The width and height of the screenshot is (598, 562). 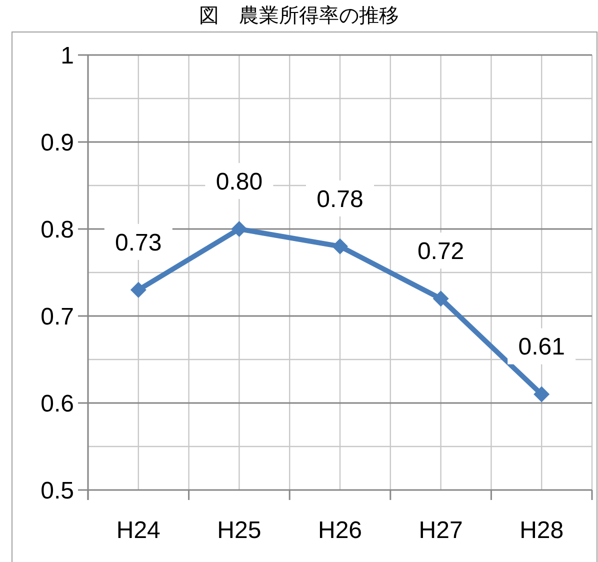 I want to click on y-tick-label: 0.8, so click(x=57, y=230).